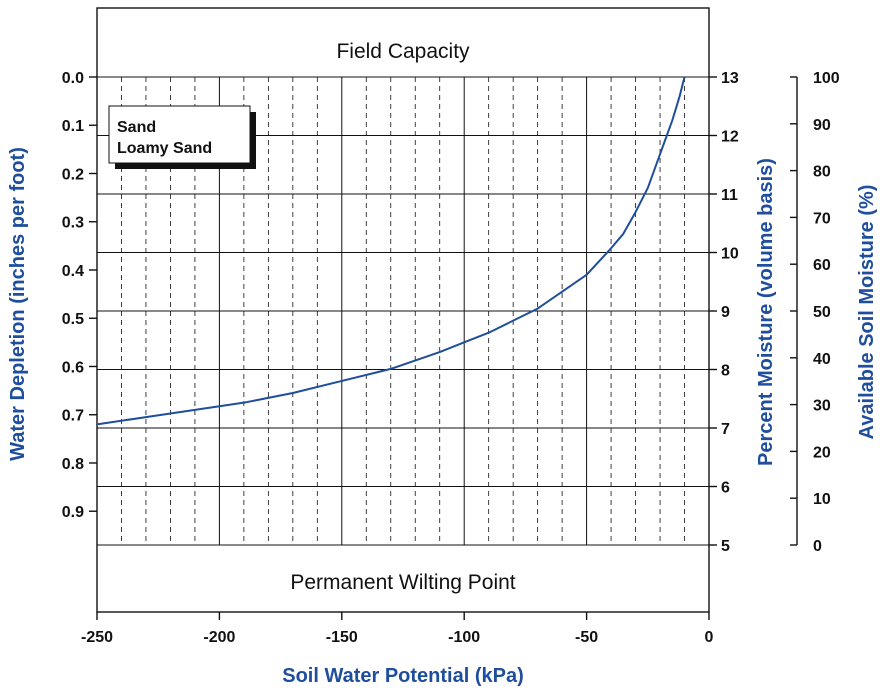 This screenshot has height=692, width=888. What do you see at coordinates (826, 78) in the screenshot?
I see `y3-tick-label: 100` at bounding box center [826, 78].